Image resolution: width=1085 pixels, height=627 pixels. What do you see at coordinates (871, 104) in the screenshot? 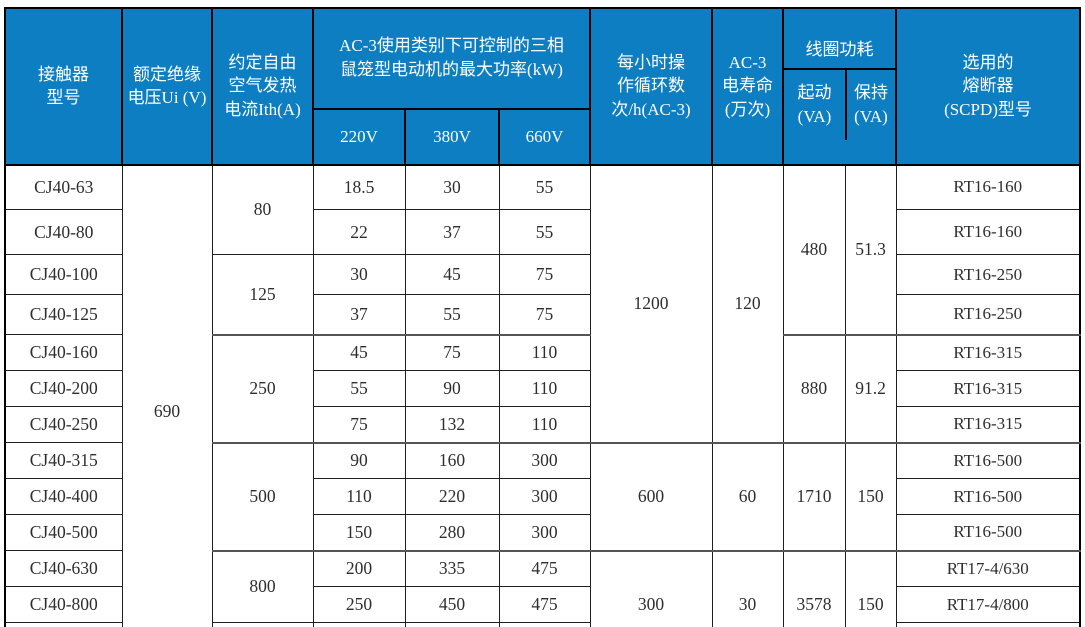
I see `header-coil-hold: 保持 (VA)` at bounding box center [871, 104].